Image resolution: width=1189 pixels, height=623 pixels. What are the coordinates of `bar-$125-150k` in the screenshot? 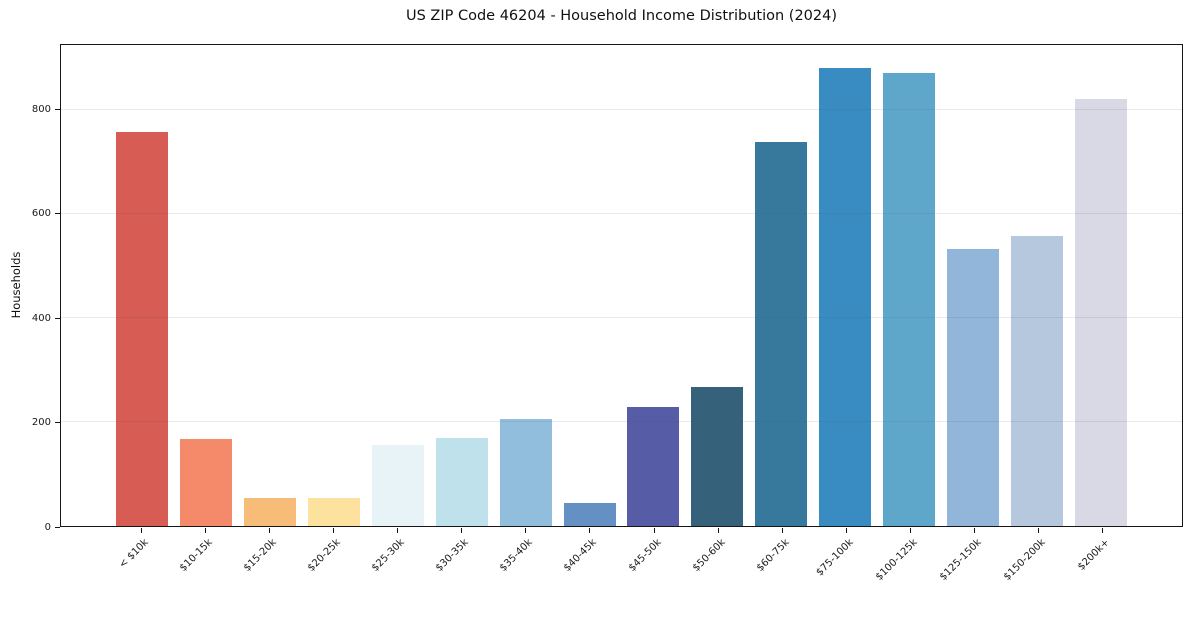 It's located at (973, 387).